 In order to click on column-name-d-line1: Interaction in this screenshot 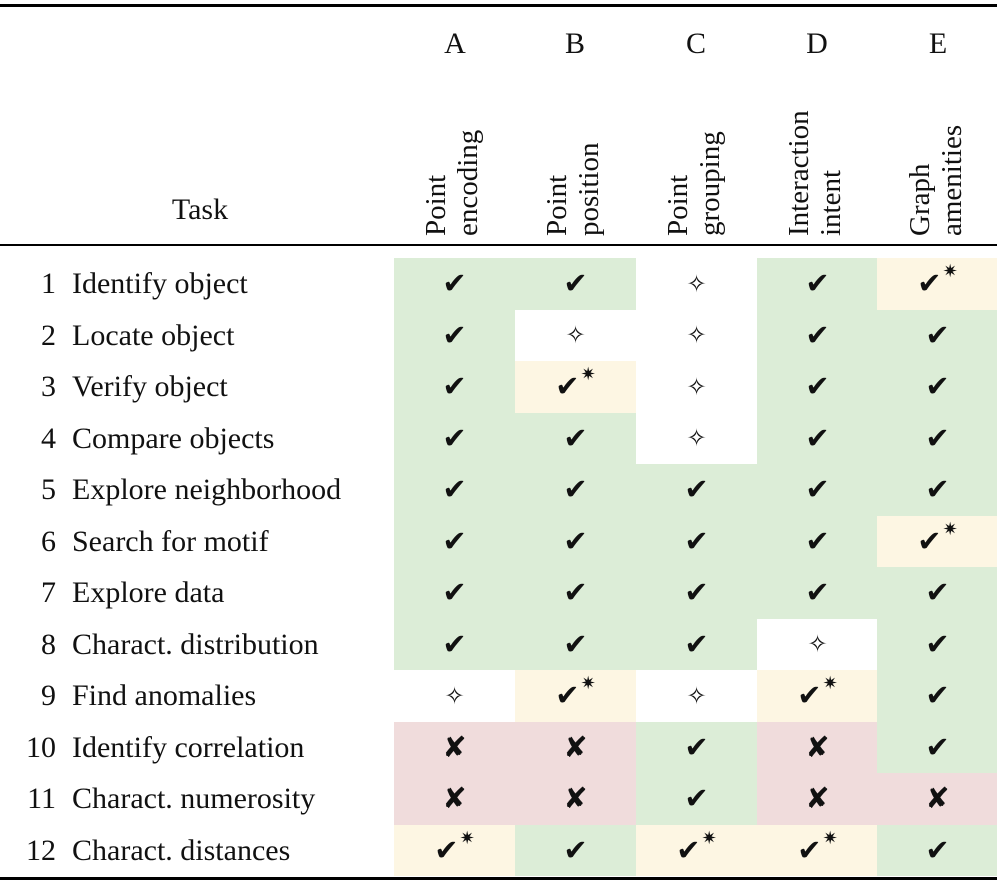, I will do `click(799, 173)`.